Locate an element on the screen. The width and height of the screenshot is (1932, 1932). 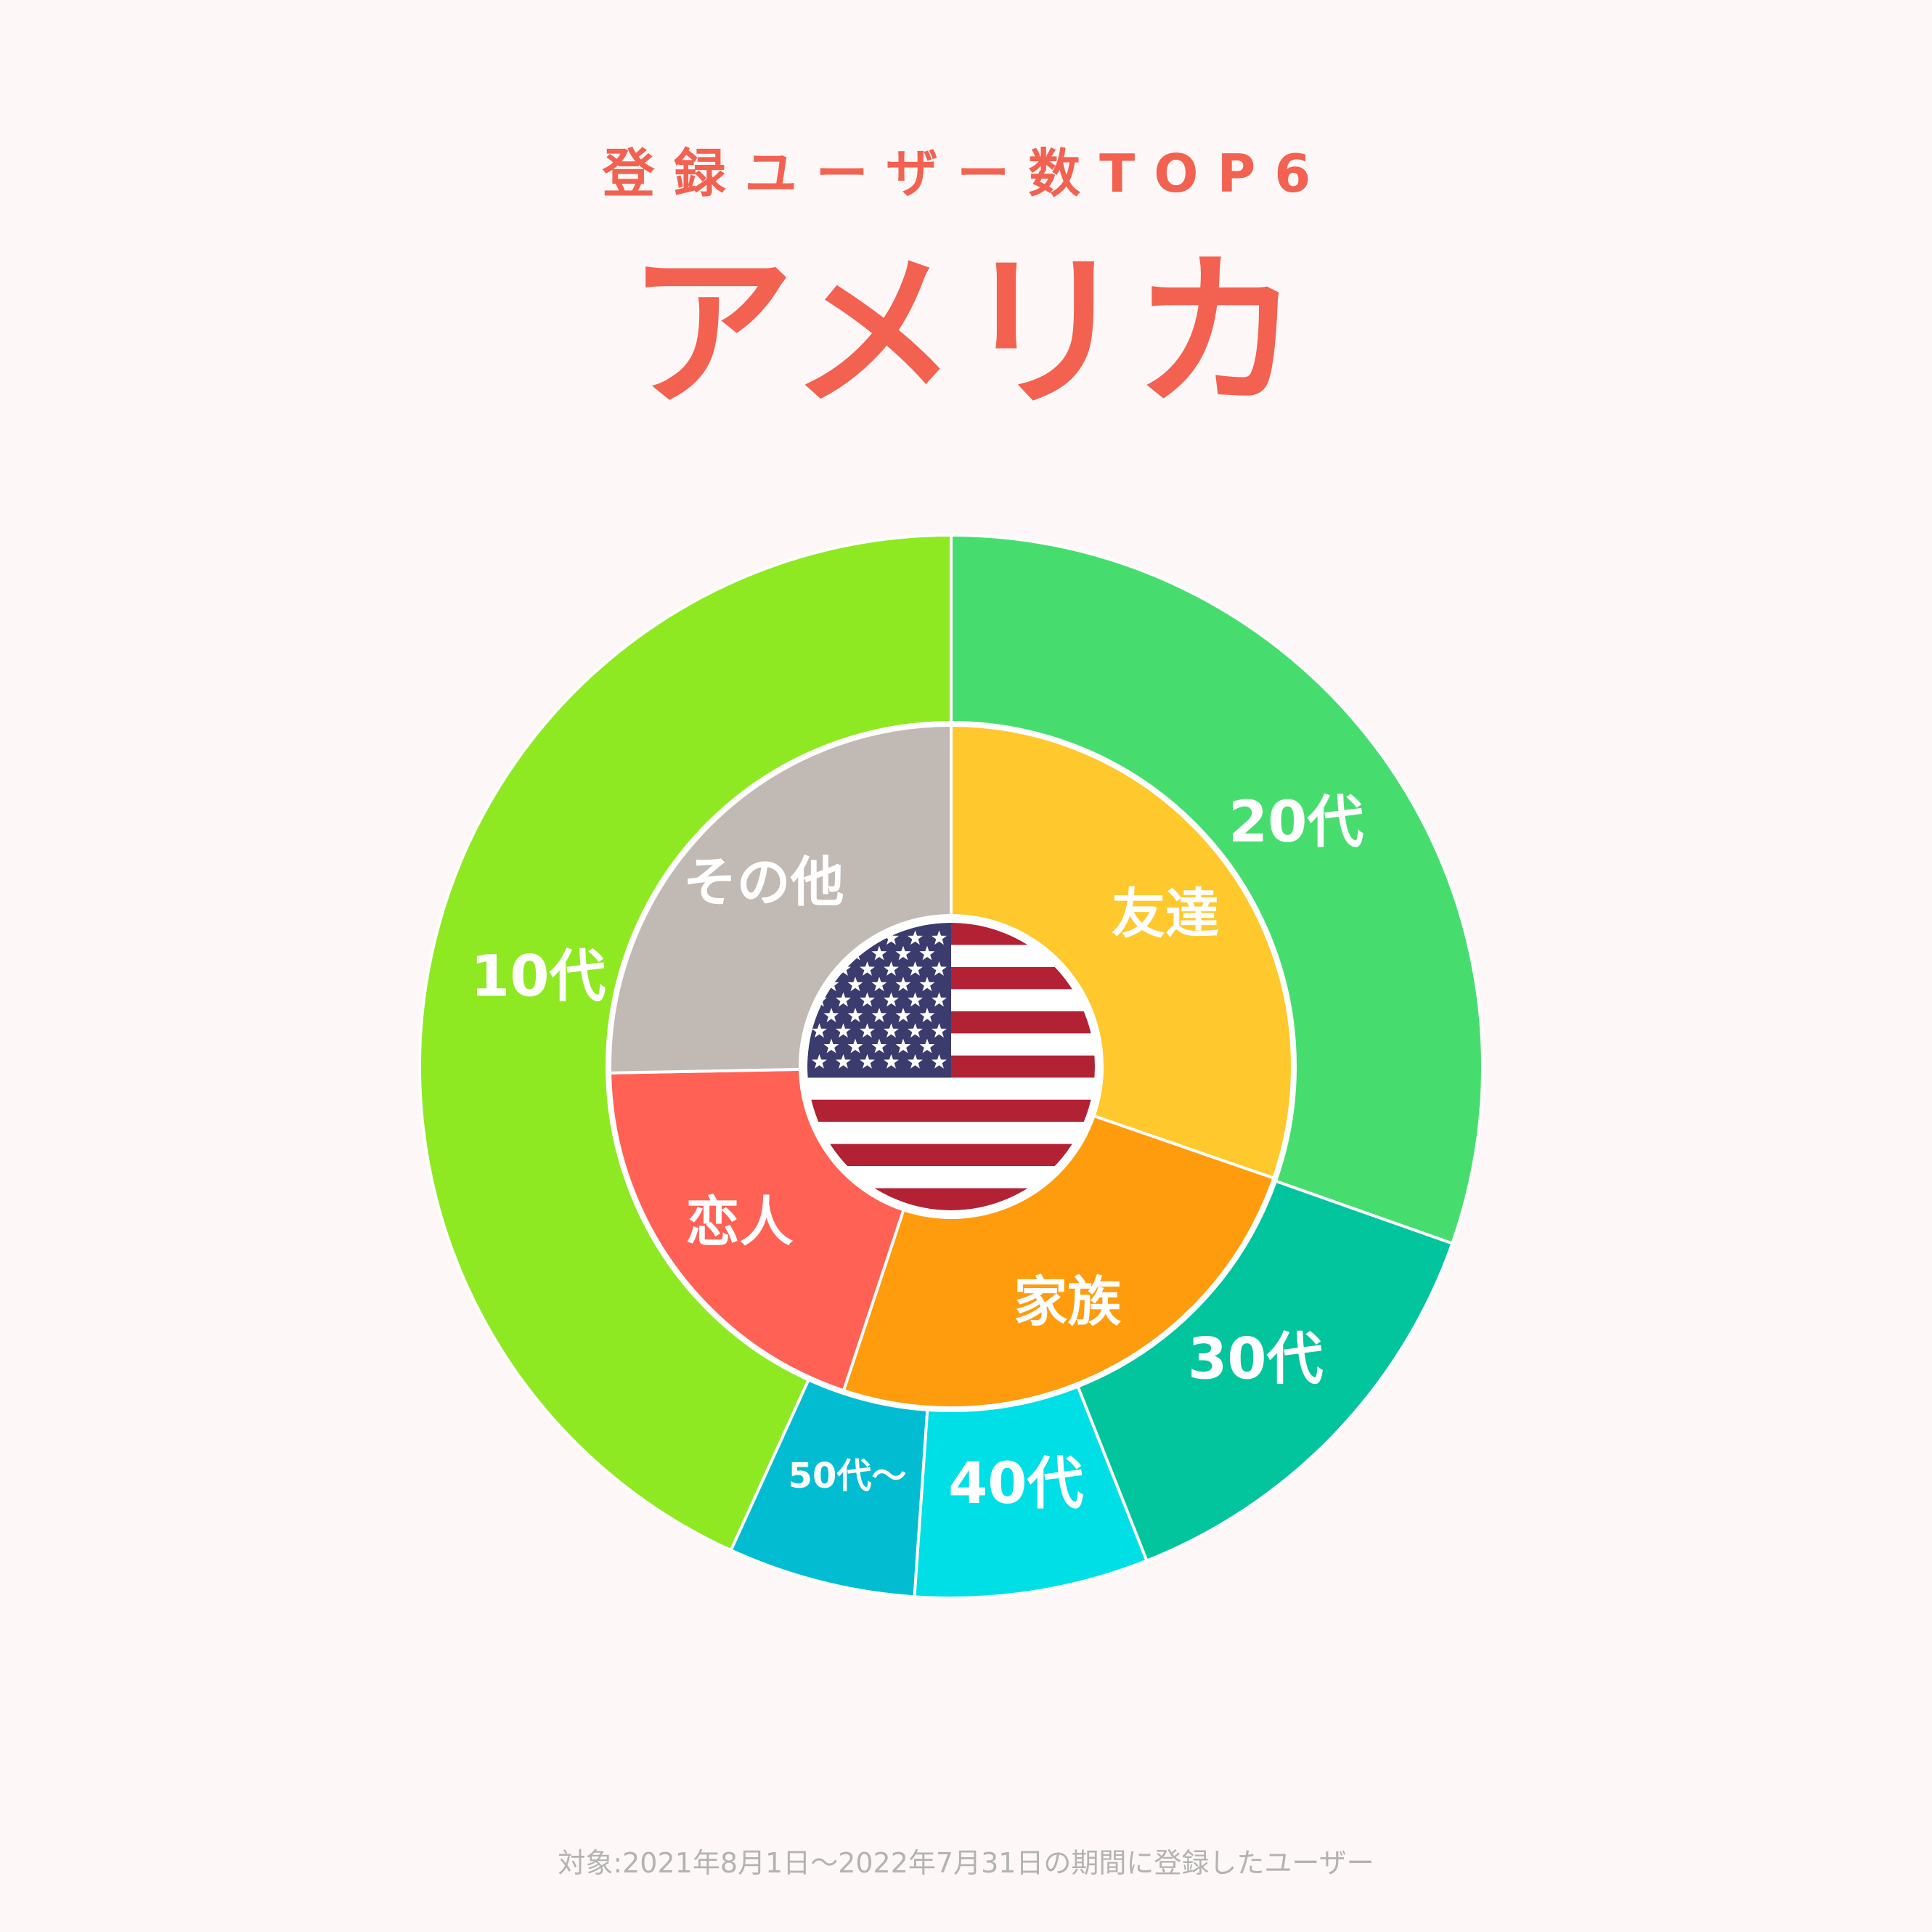
footnote: 対象:2021年8月1日〜2022年7月31日の期間に登録したユーザー is located at coordinates (966, 1863).